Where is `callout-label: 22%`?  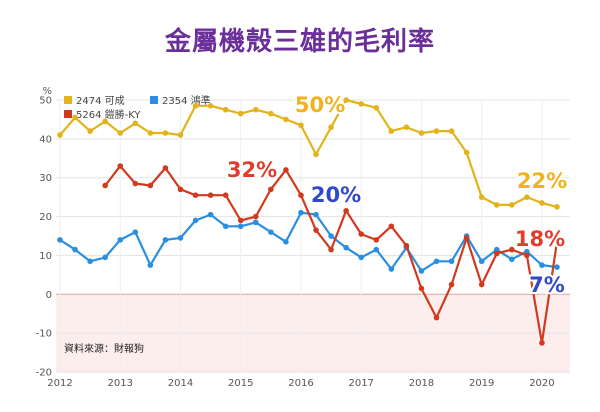 callout-label: 22% is located at coordinates (542, 181).